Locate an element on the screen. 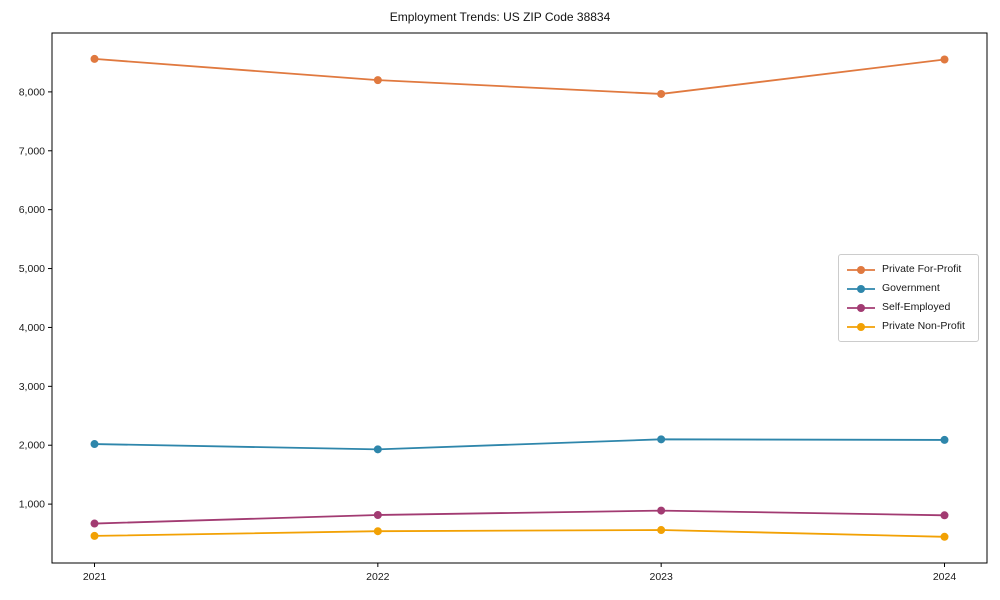 The image size is (1000, 600). legend-item-private-for-profit: Private For-Profit is located at coordinates (908, 269).